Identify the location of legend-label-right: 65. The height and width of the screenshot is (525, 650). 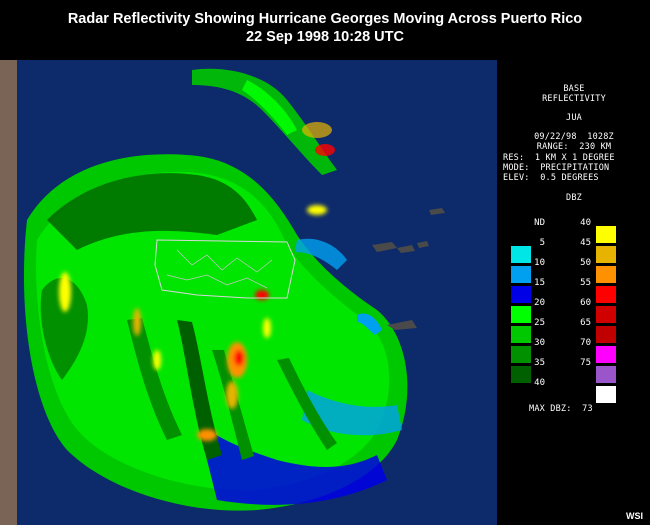
(585, 323).